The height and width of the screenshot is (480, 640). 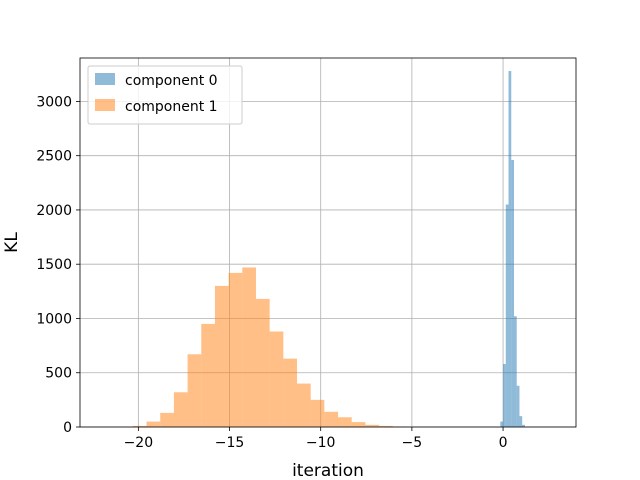 What do you see at coordinates (230, 443) in the screenshot?
I see `x-tick-label: −15` at bounding box center [230, 443].